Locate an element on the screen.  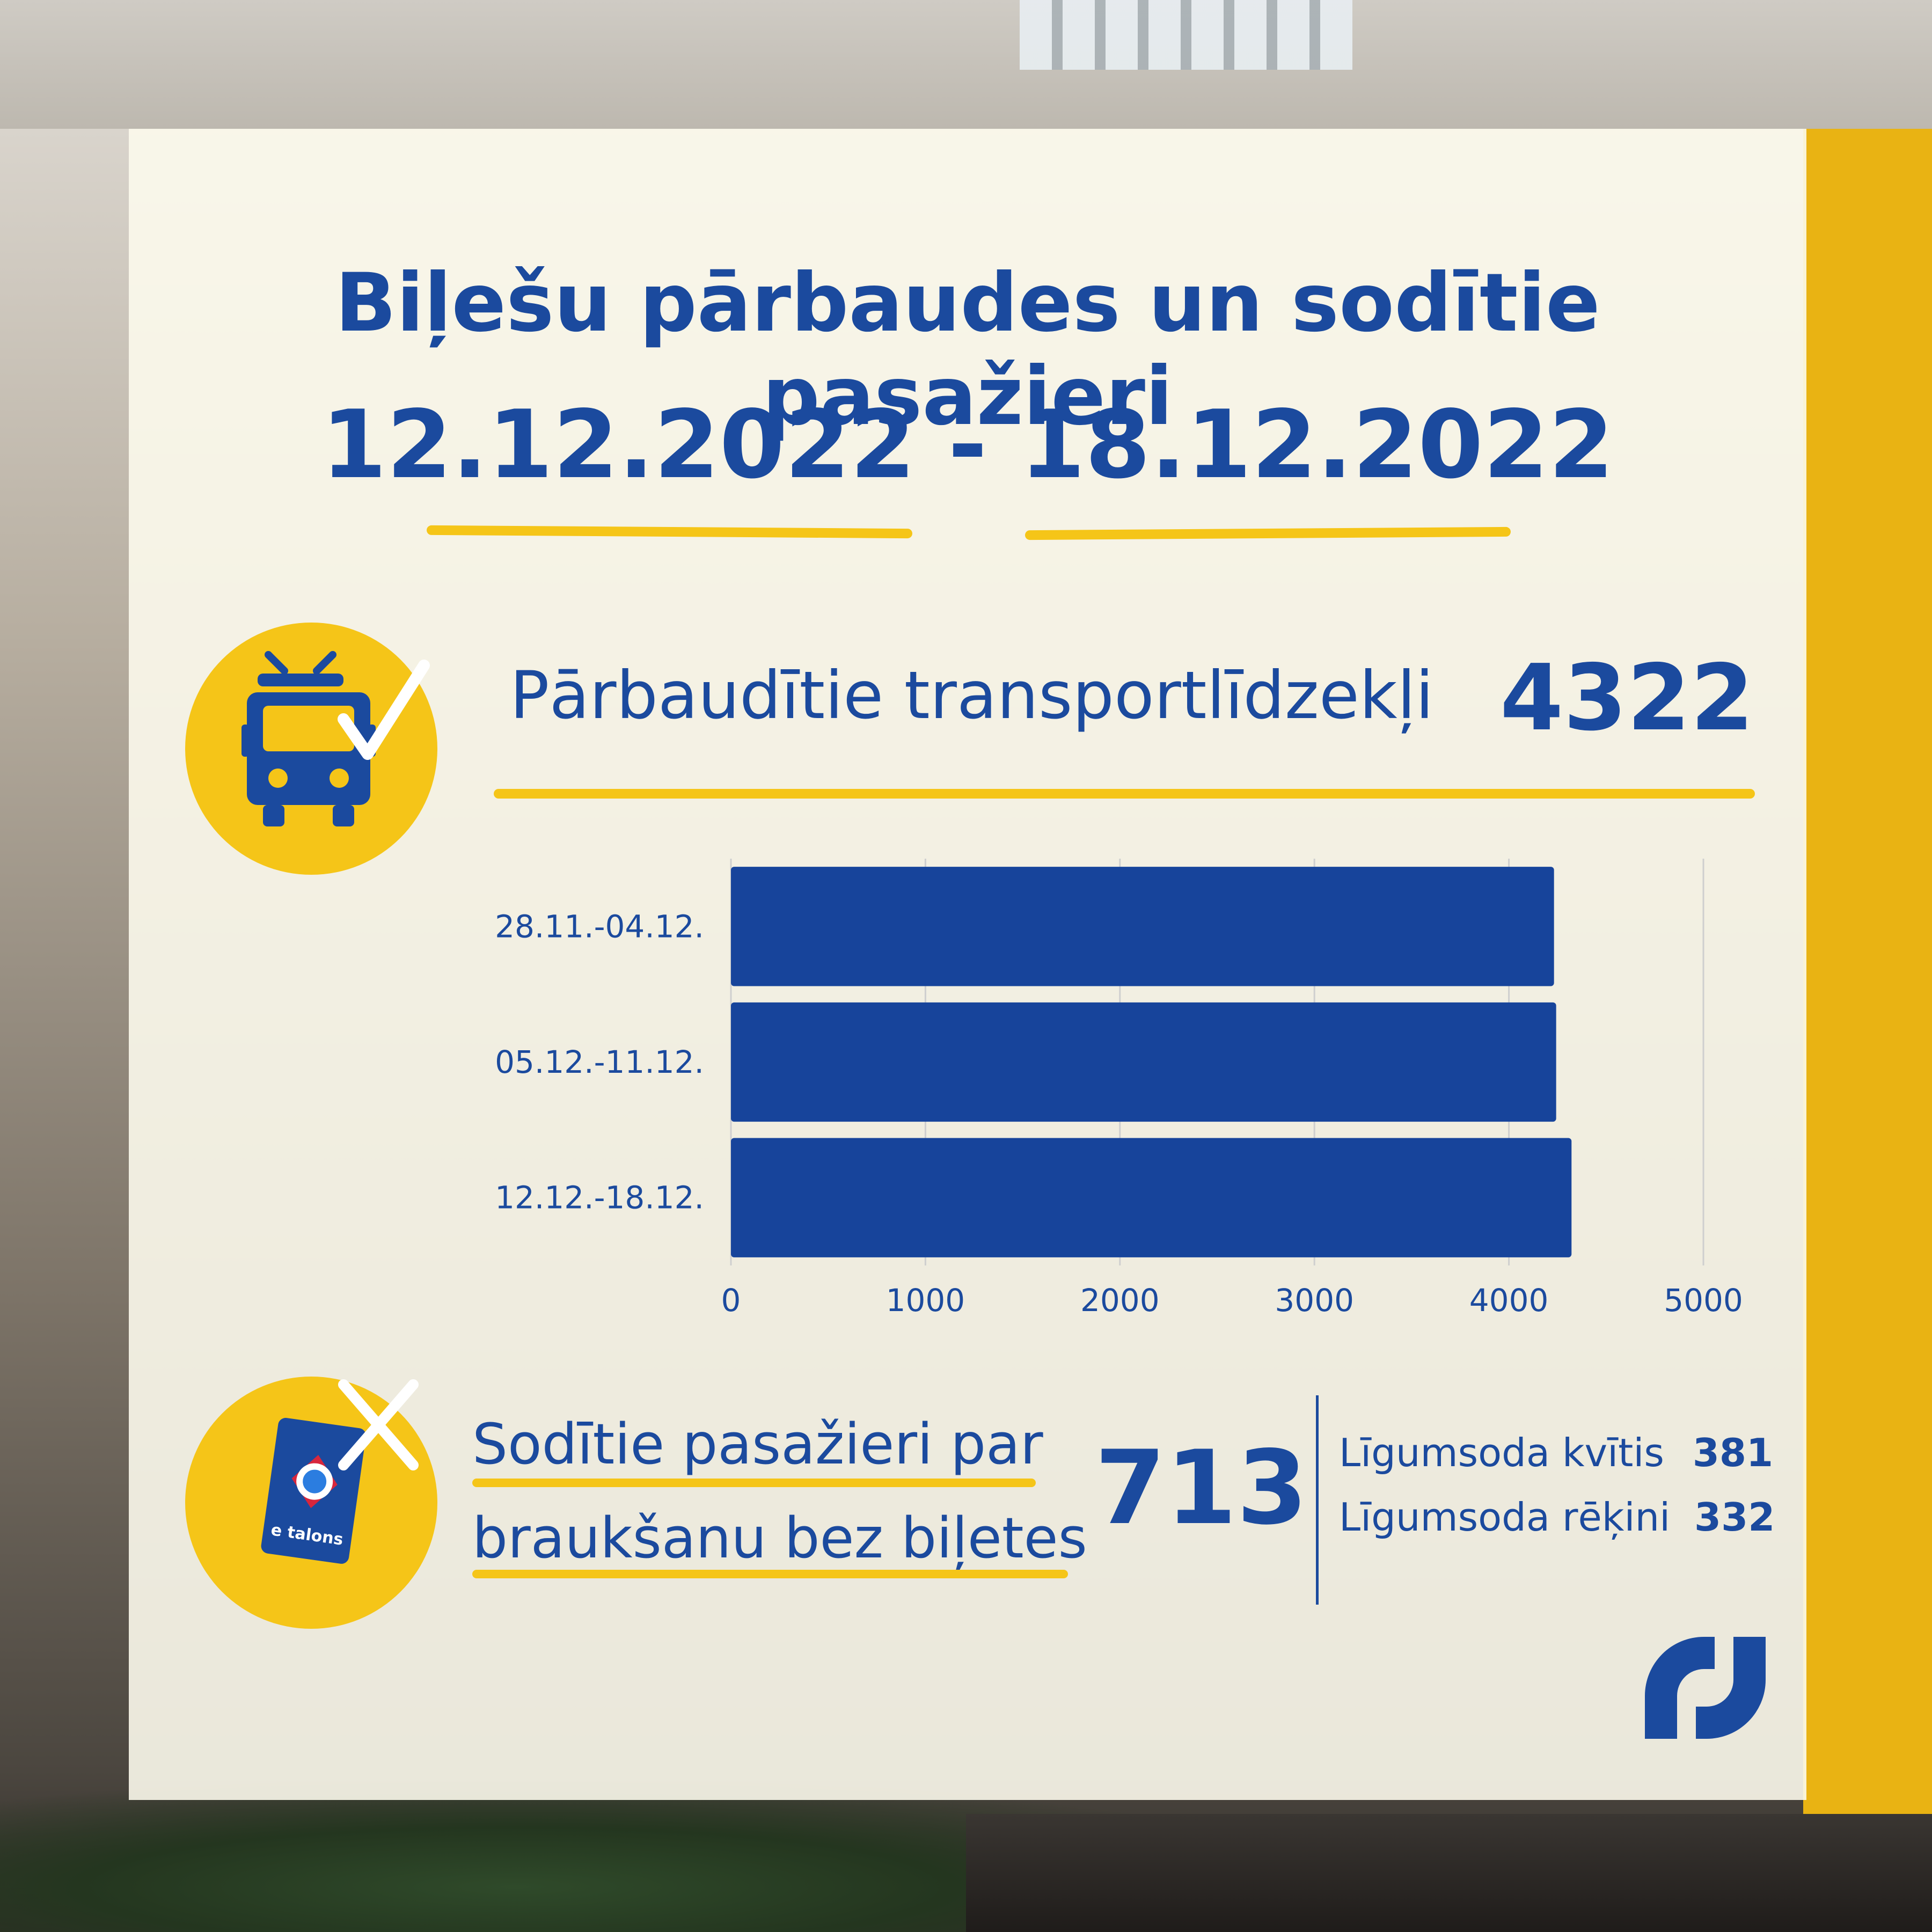
background-desk is located at coordinates (1449, 1873).